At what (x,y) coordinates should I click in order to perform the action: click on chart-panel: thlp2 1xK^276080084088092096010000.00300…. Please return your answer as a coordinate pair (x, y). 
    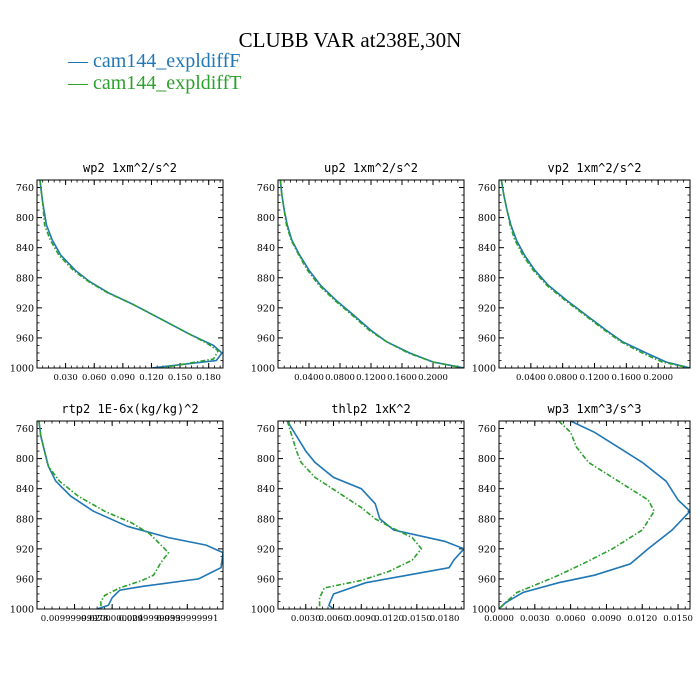
    Looking at the image, I should click on (358, 513).